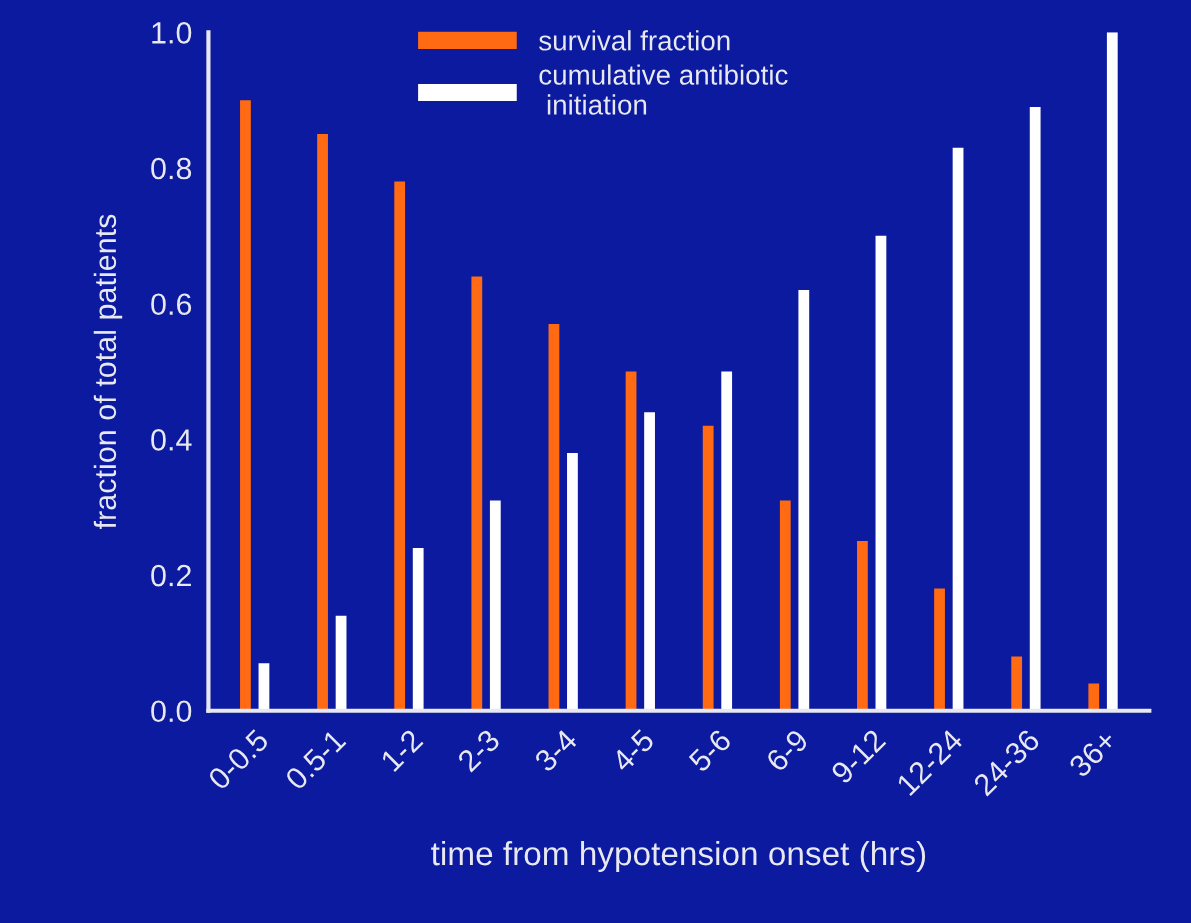  Describe the element at coordinates (171, 168) in the screenshot. I see `y-tick-label: 0.8` at that location.